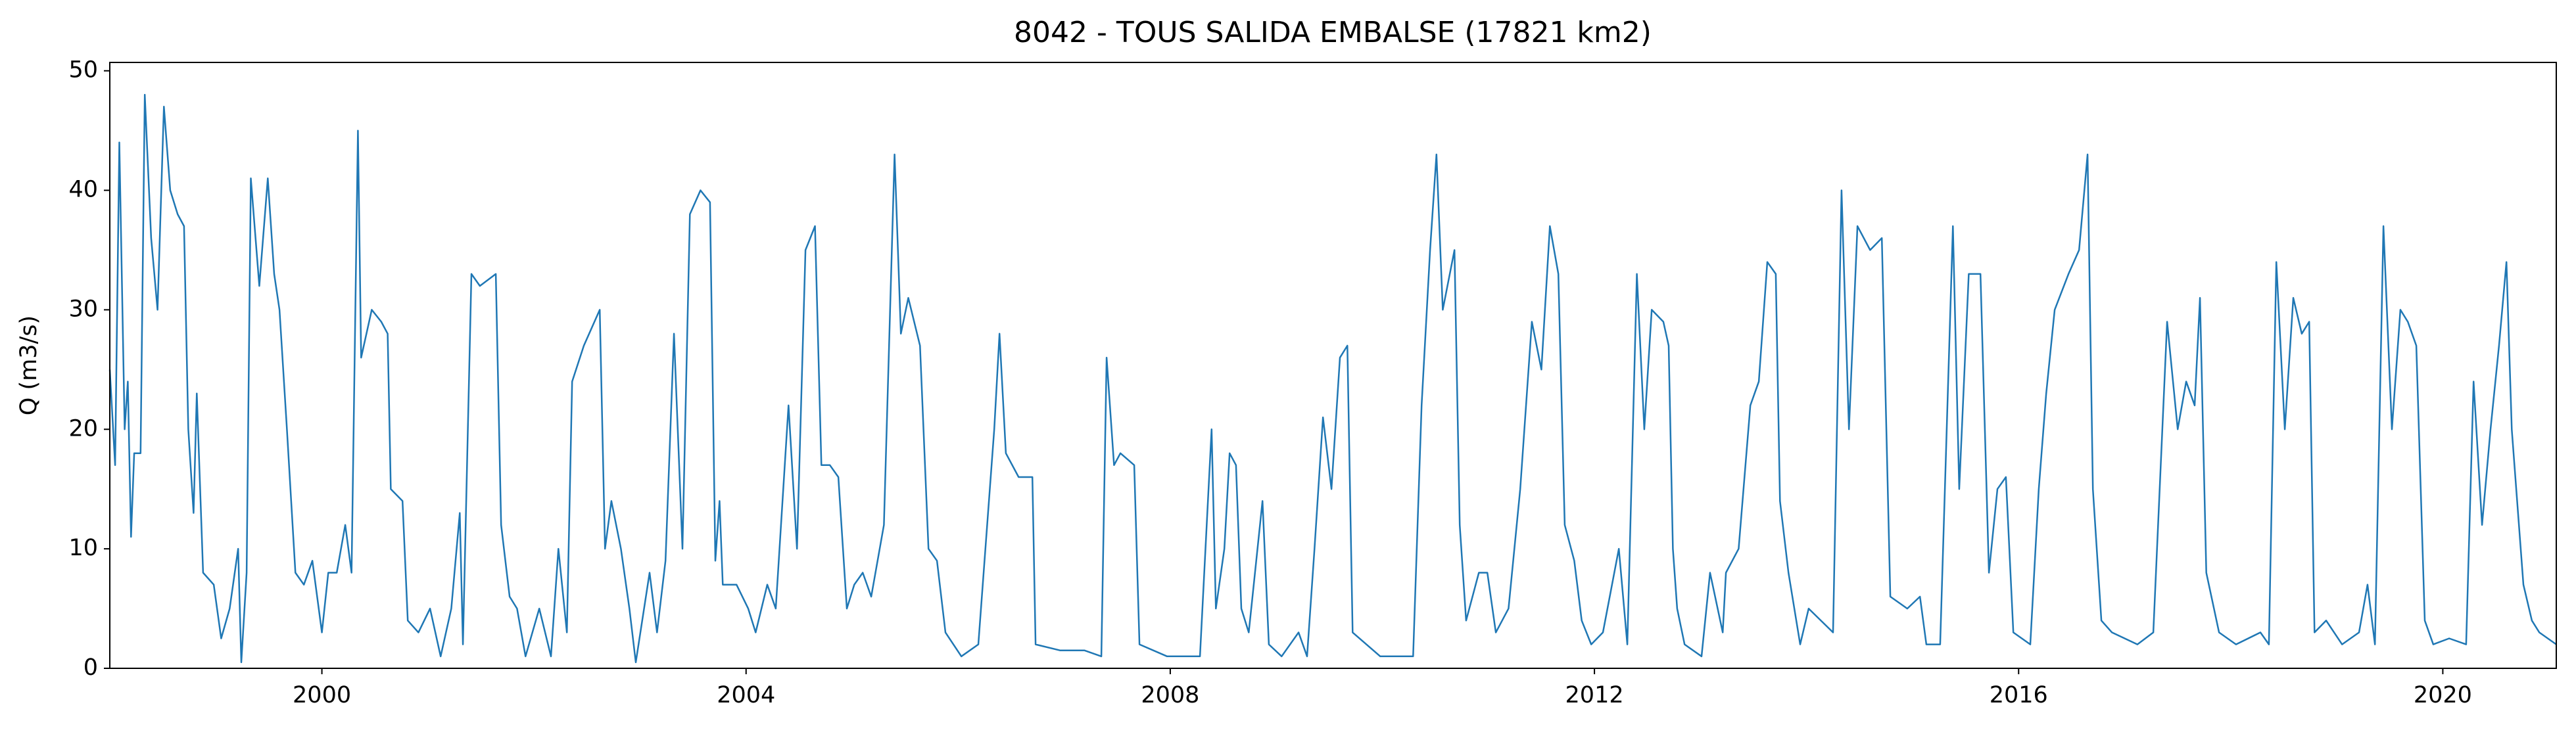  Describe the element at coordinates (1333, 32) in the screenshot. I see `chart-title: 8042 - TOUS SALIDA EMBALSE (17821 km2)` at that location.